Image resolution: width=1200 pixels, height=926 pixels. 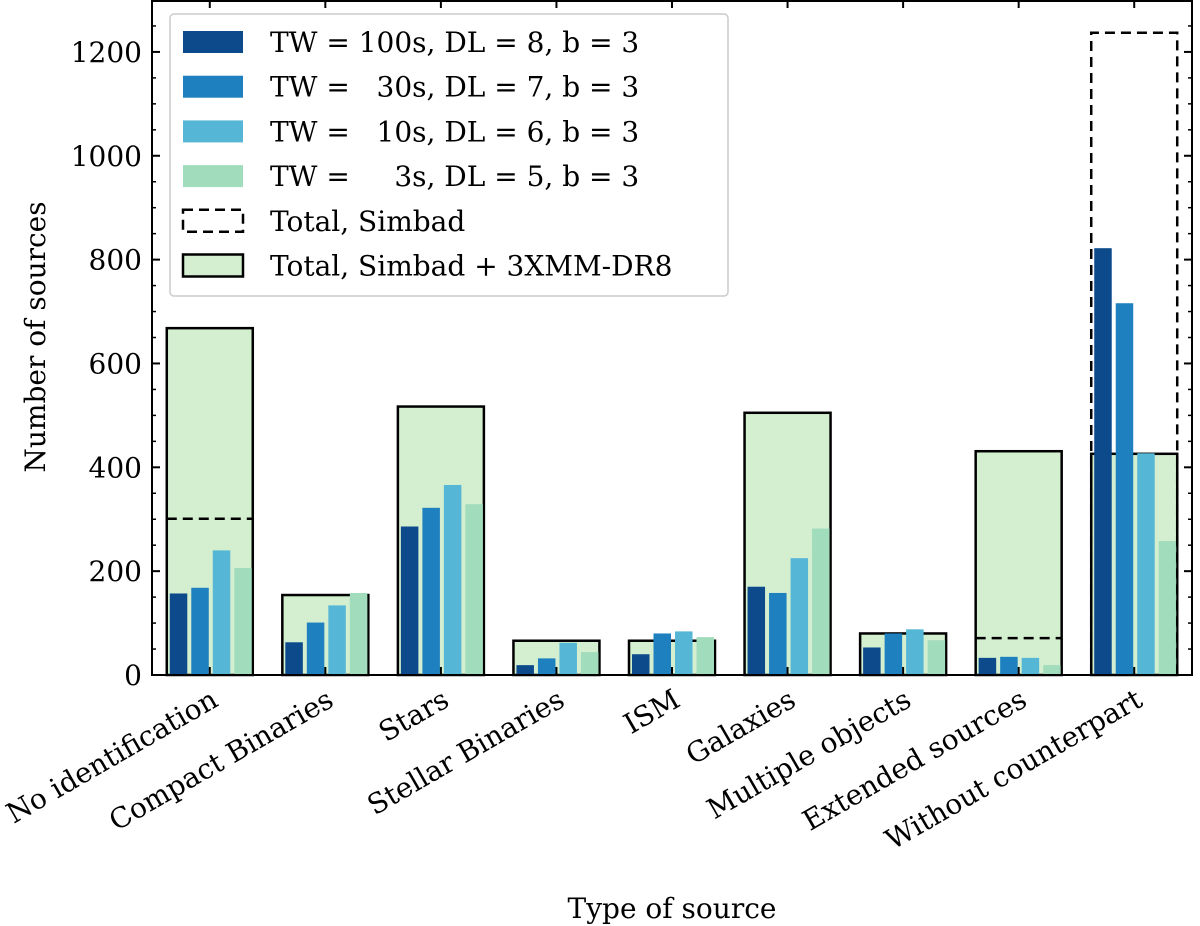 What do you see at coordinates (367, 221) in the screenshot?
I see `legend-label: Total, Simbad` at bounding box center [367, 221].